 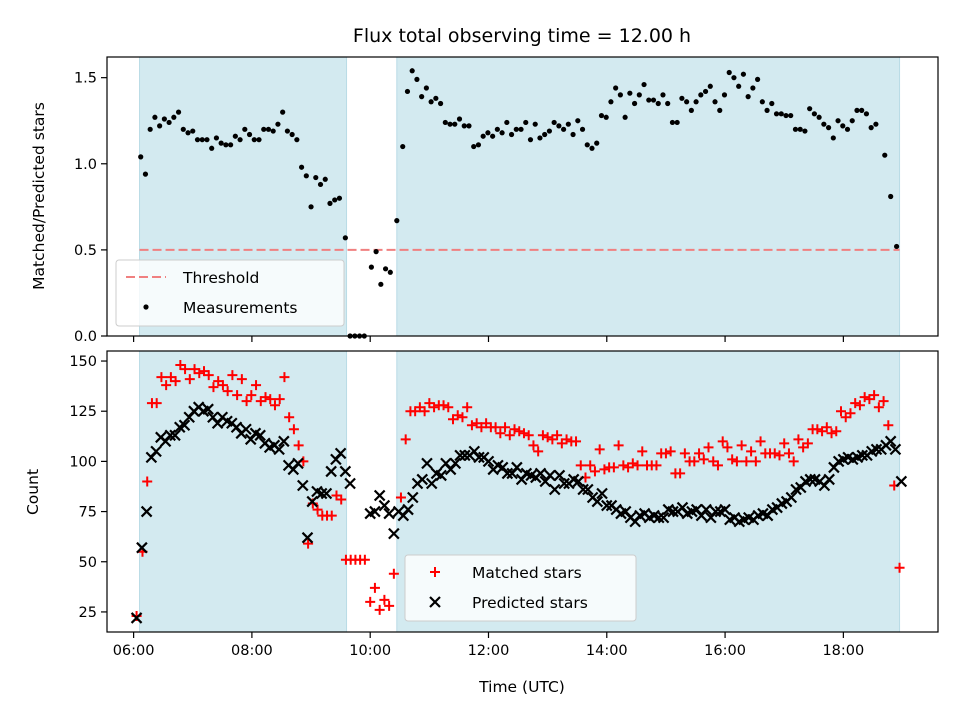 What do you see at coordinates (33, 492) in the screenshot?
I see `y-axis-label-count: Count` at bounding box center [33, 492].